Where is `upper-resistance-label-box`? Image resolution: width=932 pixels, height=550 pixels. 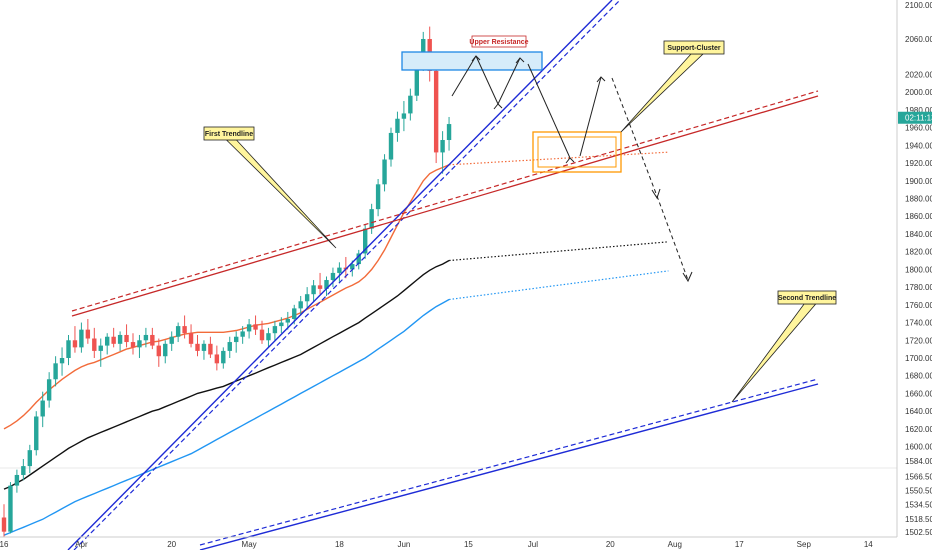 upper-resistance-label-box is located at coordinates (499, 41).